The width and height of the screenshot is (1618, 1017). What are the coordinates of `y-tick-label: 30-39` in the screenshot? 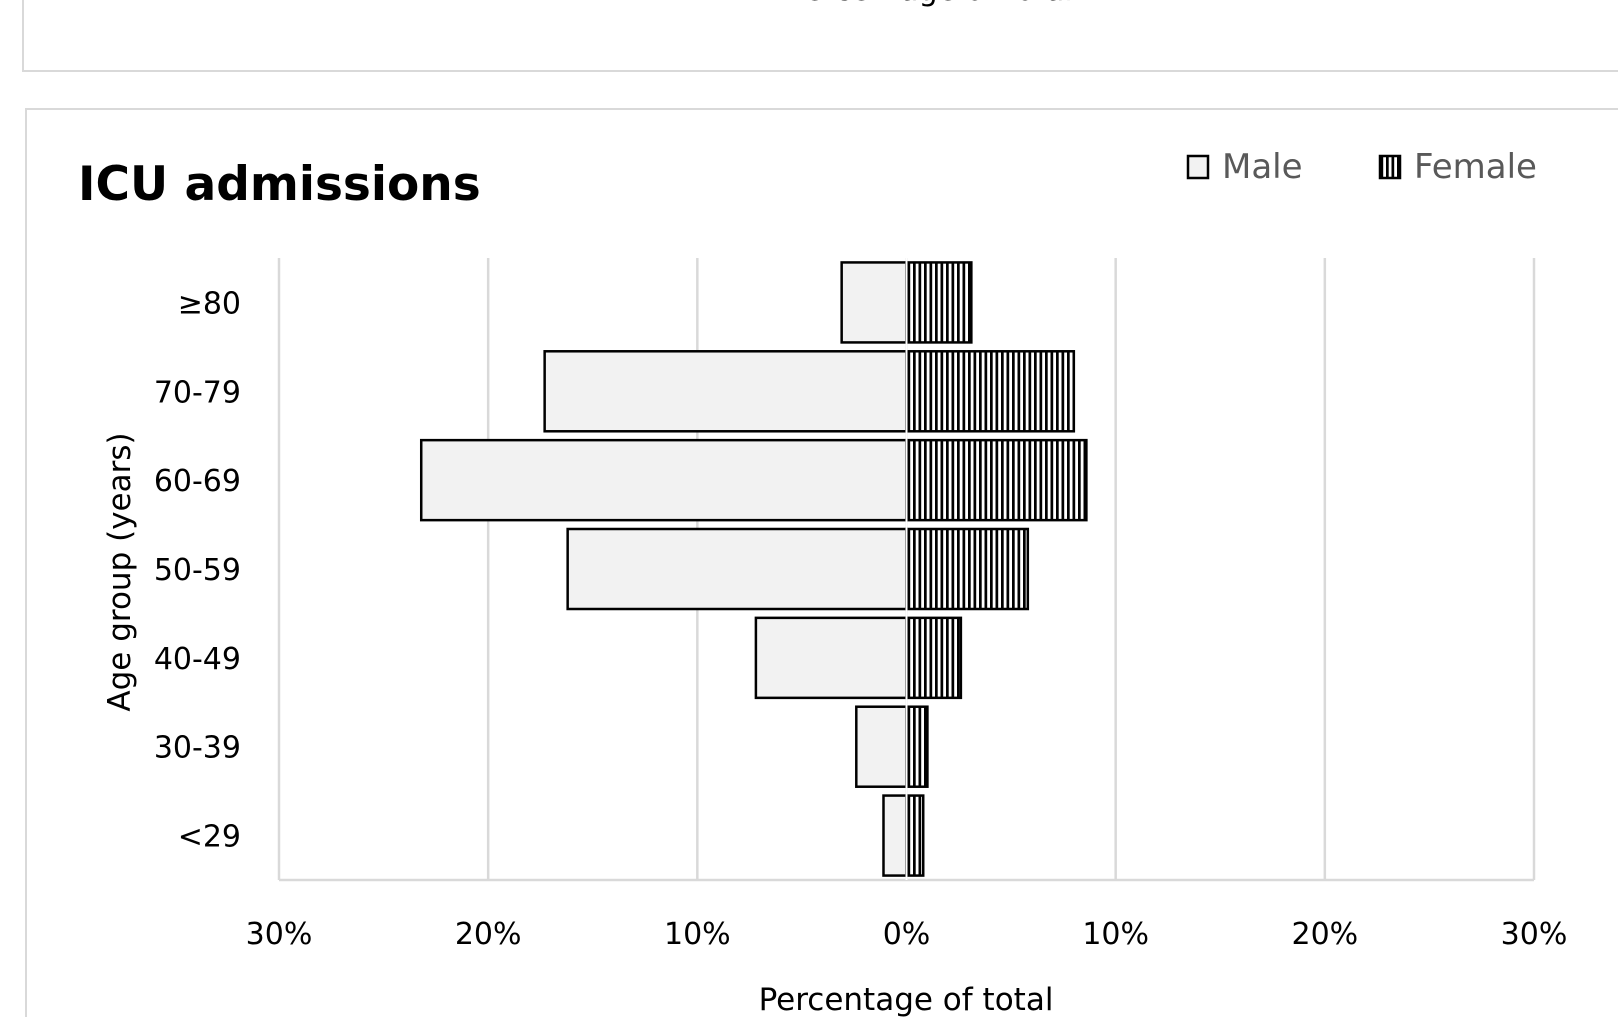 It's located at (197, 748).